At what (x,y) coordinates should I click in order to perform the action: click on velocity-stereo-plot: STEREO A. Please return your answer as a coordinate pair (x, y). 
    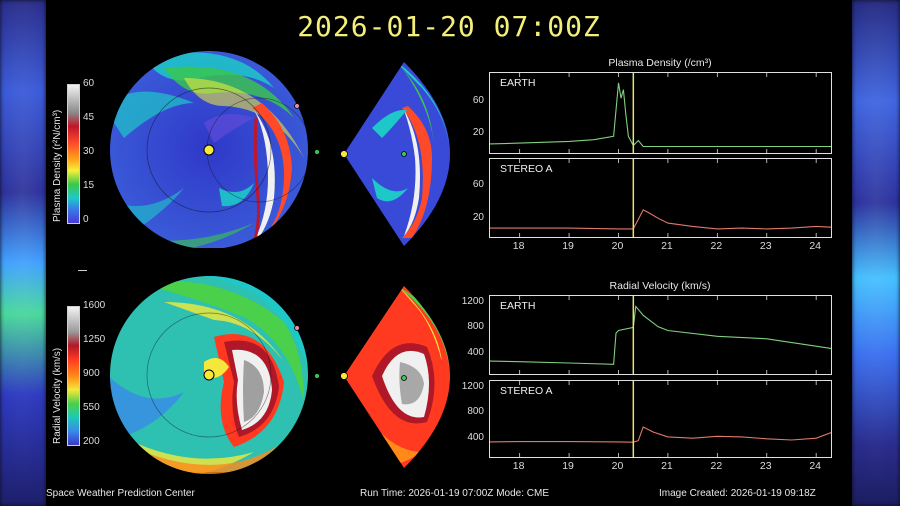
    Looking at the image, I should click on (660, 419).